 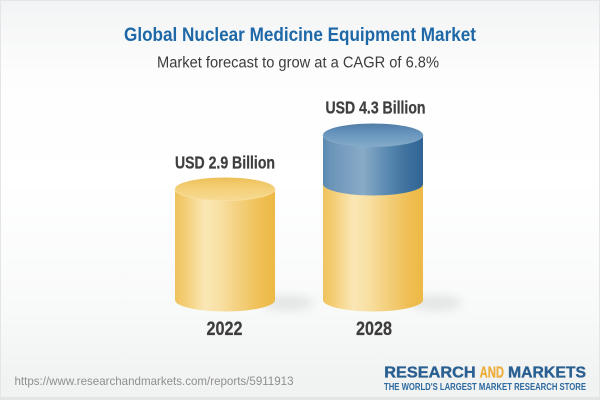 I want to click on svg-text:Global Nuclear Medicine Equipm: Global Nuclear Medicine Equipment Market, so click(x=300, y=35).